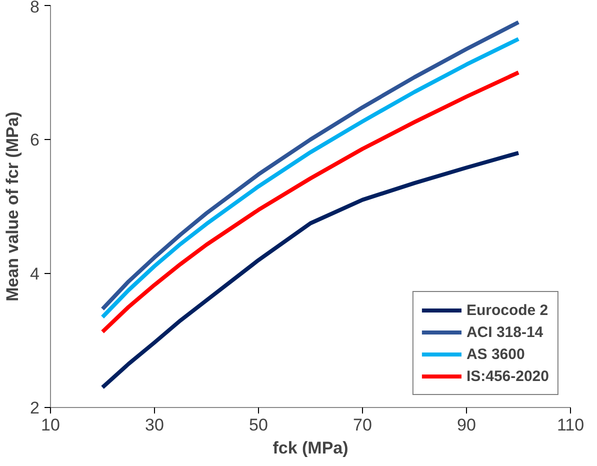 The width and height of the screenshot is (597, 466). Describe the element at coordinates (466, 425) in the screenshot. I see `x-tick-label: 90` at that location.